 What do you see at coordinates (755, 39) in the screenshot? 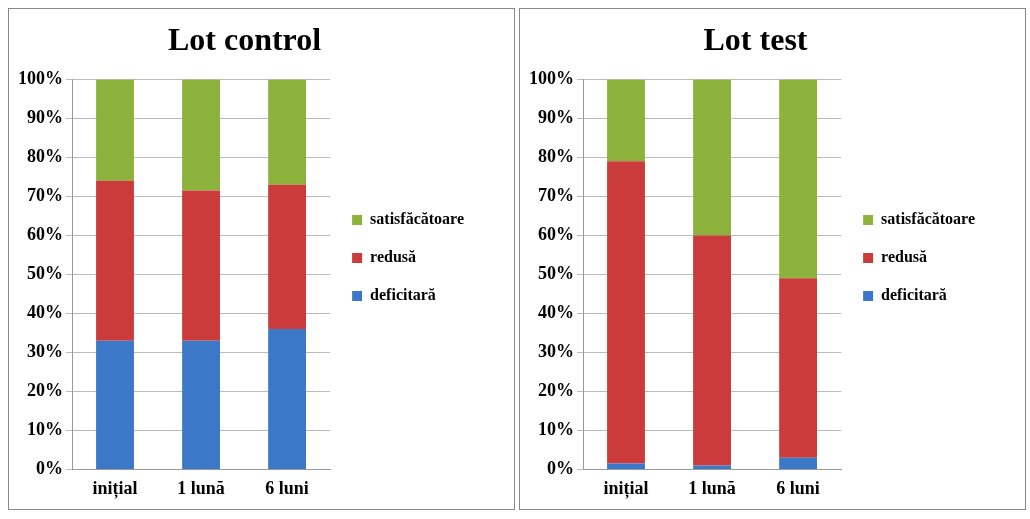
I see `chart-title: Lot test` at bounding box center [755, 39].